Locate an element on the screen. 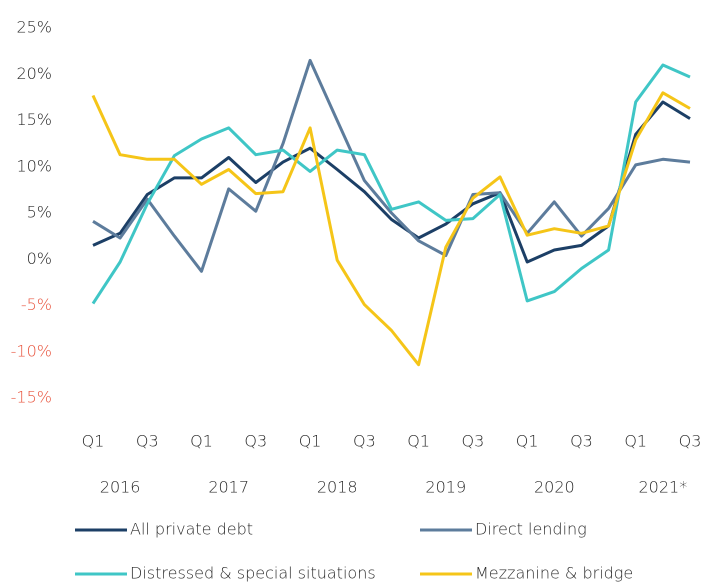 This screenshot has width=706, height=586. legend-label: All private debt is located at coordinates (191, 529).